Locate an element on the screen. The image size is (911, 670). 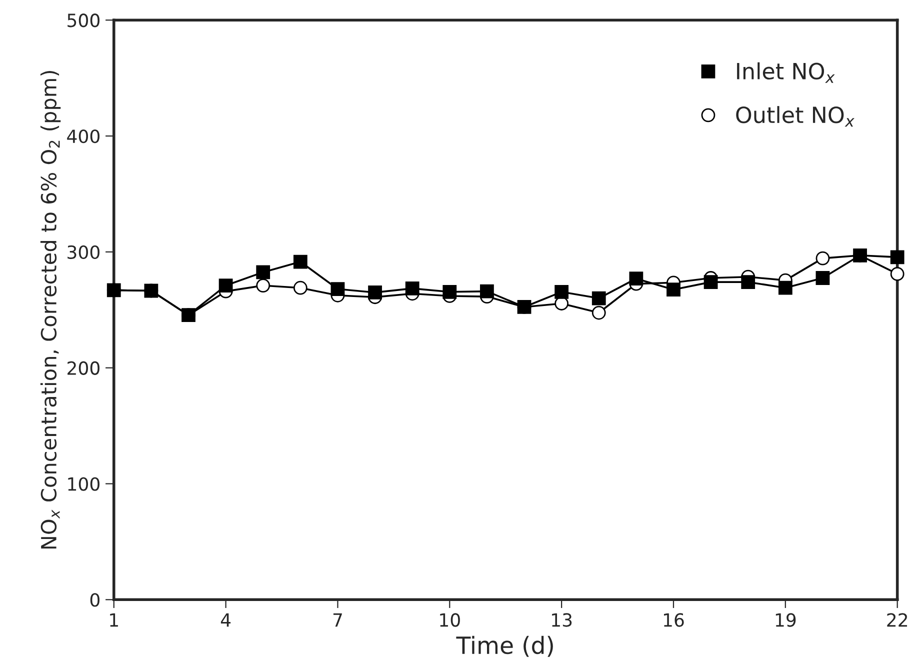
y-tick-label: 500 is located at coordinates (84, 21).